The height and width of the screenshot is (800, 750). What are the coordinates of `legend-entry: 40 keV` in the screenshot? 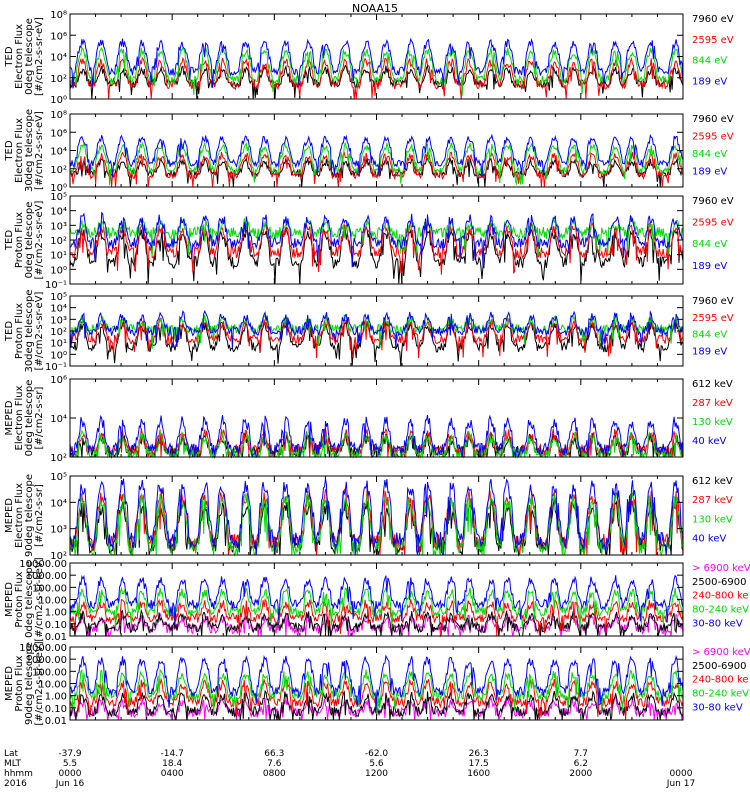 It's located at (709, 539).